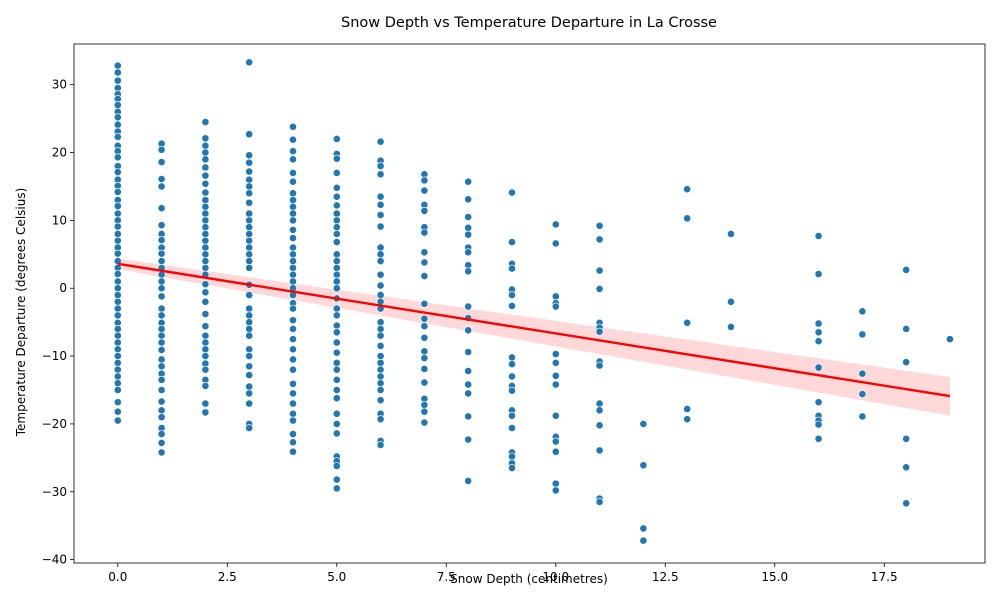  Describe the element at coordinates (884, 577) in the screenshot. I see `x-tick-label: 17.5` at that location.